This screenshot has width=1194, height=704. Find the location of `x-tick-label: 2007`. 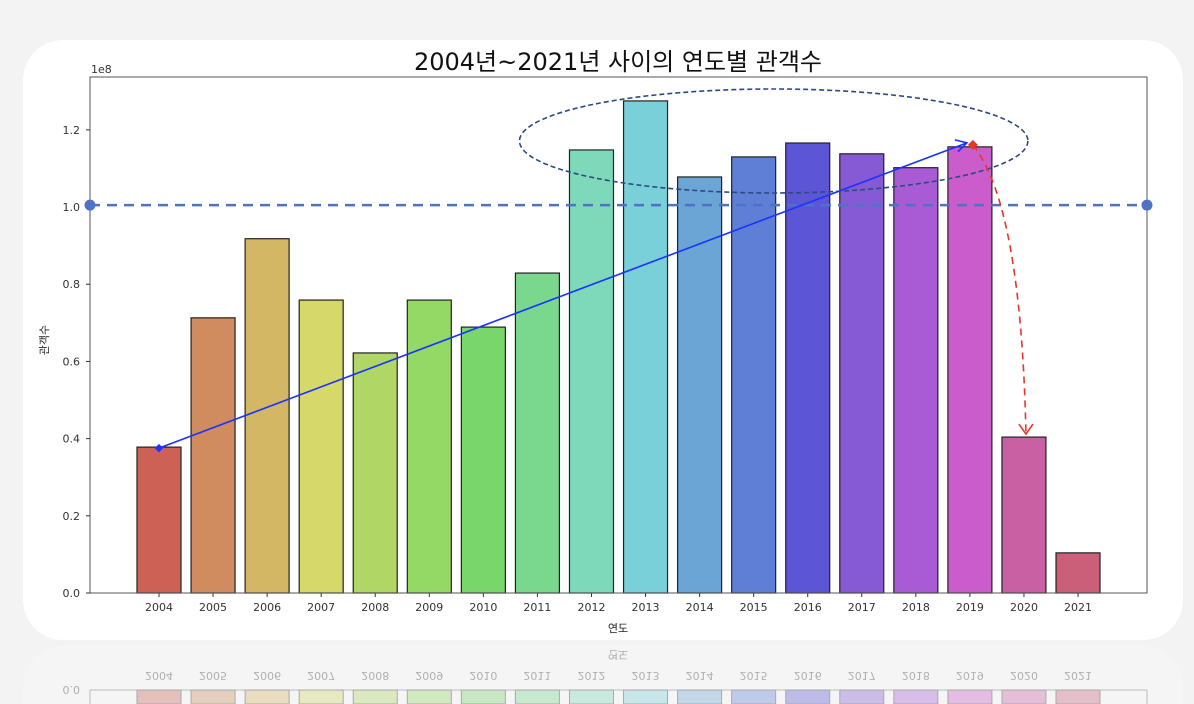

x-tick-label: 2007 is located at coordinates (321, 607).